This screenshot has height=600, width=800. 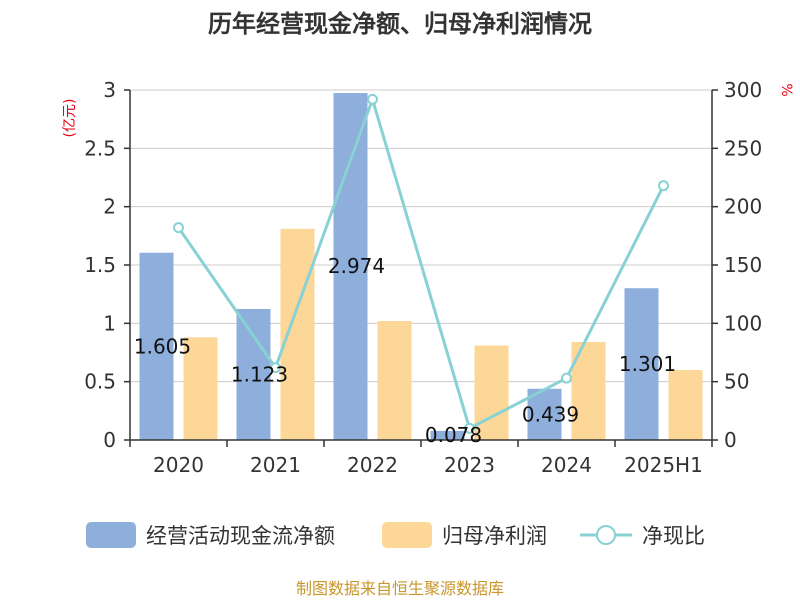 What do you see at coordinates (606, 535) in the screenshot?
I see `legend-swatch-marker` at bounding box center [606, 535].